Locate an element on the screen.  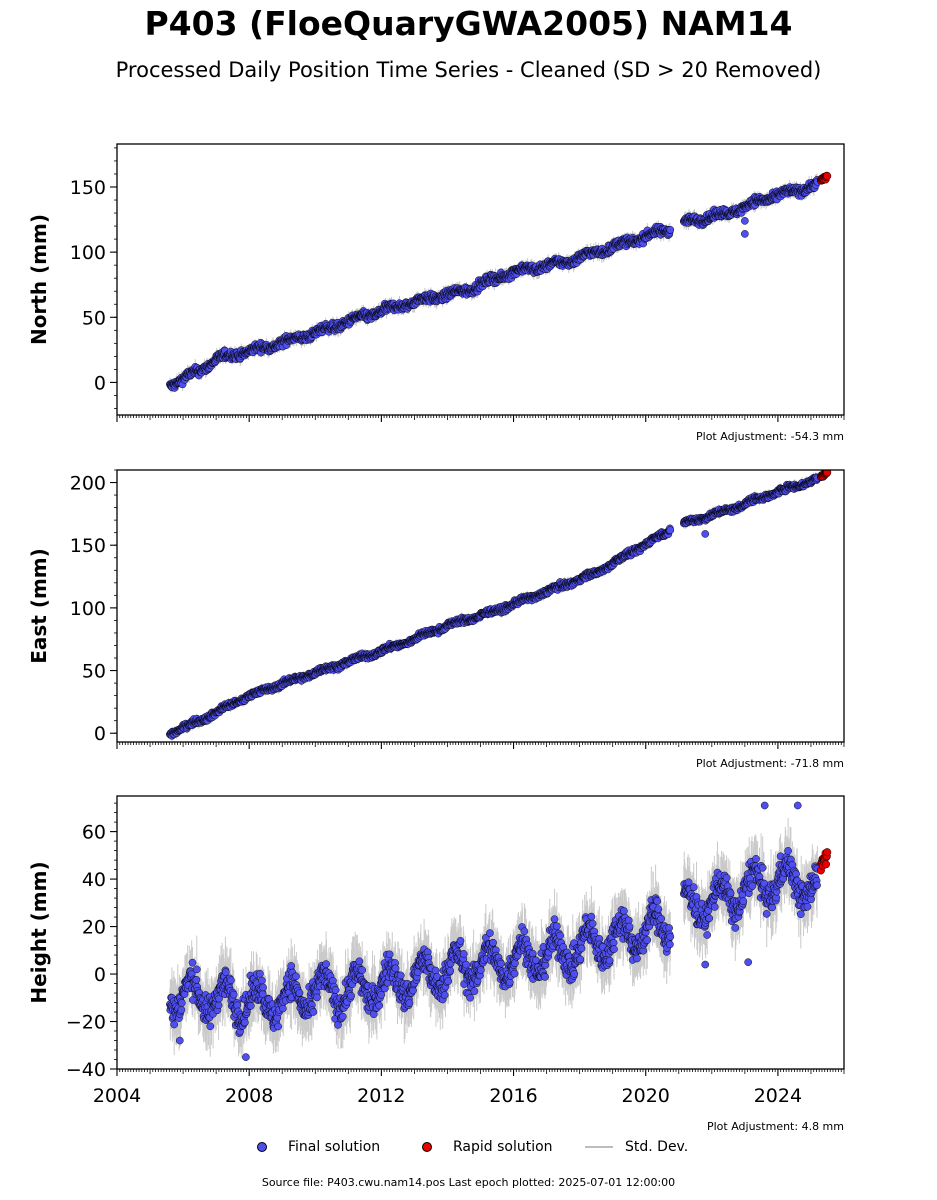
y-tick-label: 200 is located at coordinates (88, 484).